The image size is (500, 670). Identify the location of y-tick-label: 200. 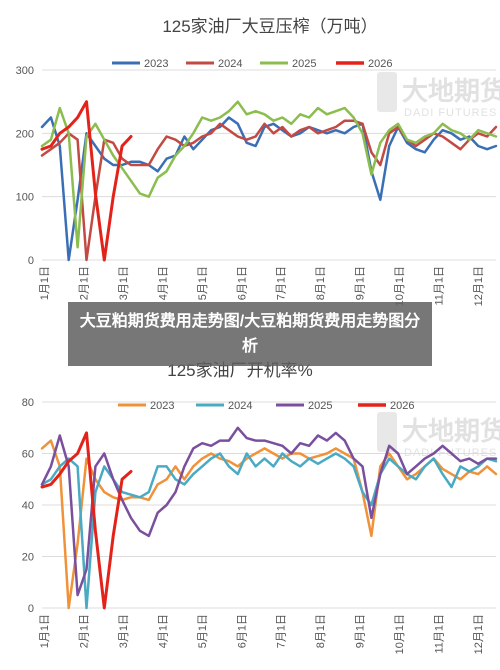
(25, 134).